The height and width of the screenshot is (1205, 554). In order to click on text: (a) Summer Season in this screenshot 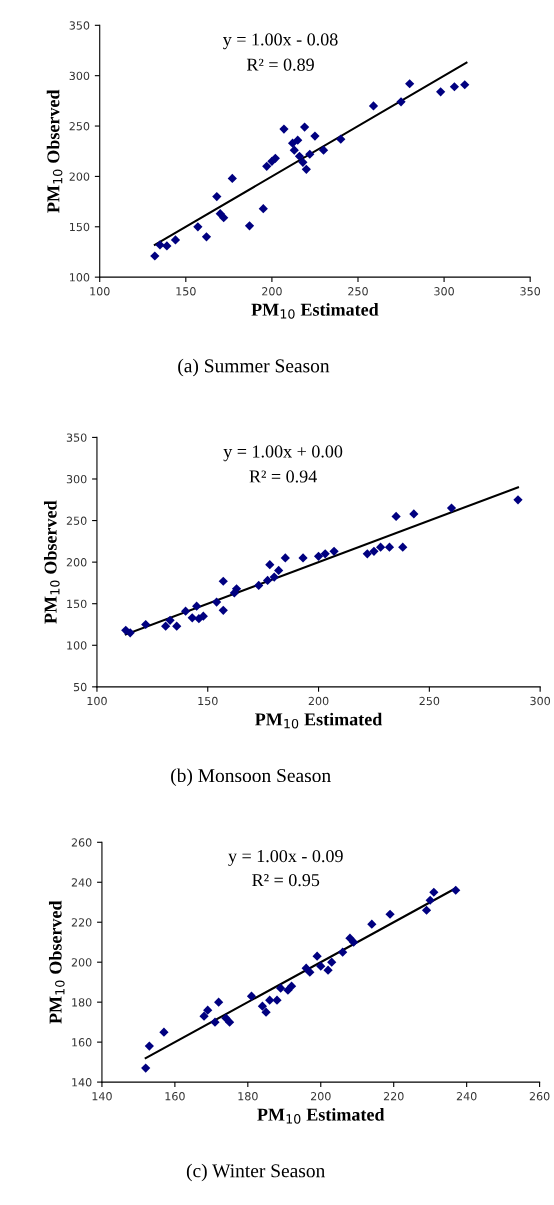, I will do `click(254, 367)`.